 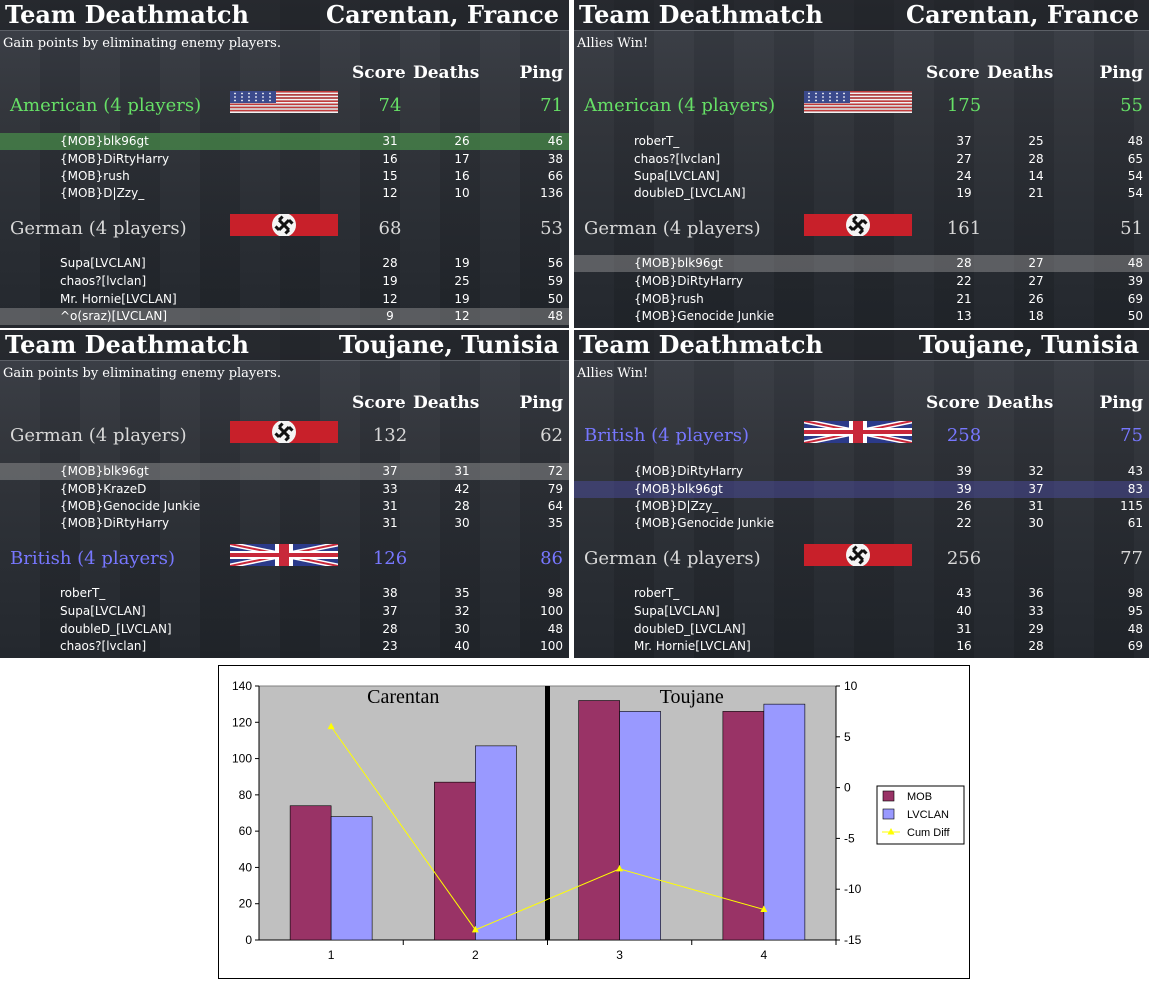 I want to click on player-row: chaos?[lvclan] 23 40 100, so click(x=284, y=646).